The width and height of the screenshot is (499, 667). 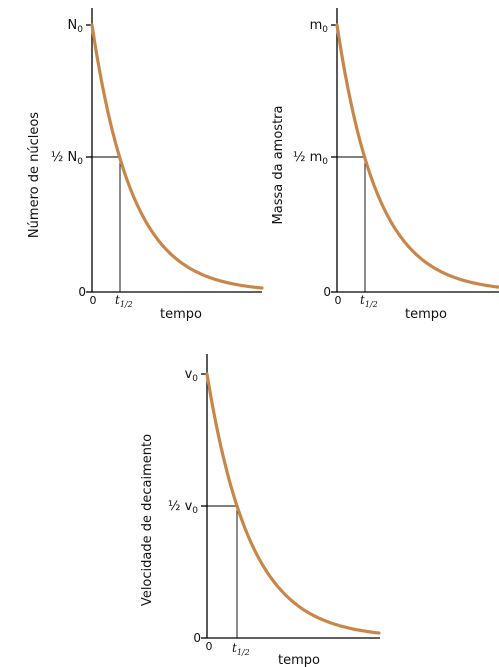 What do you see at coordinates (197, 638) in the screenshot?
I see `chart3-y-zero-label: 0` at bounding box center [197, 638].